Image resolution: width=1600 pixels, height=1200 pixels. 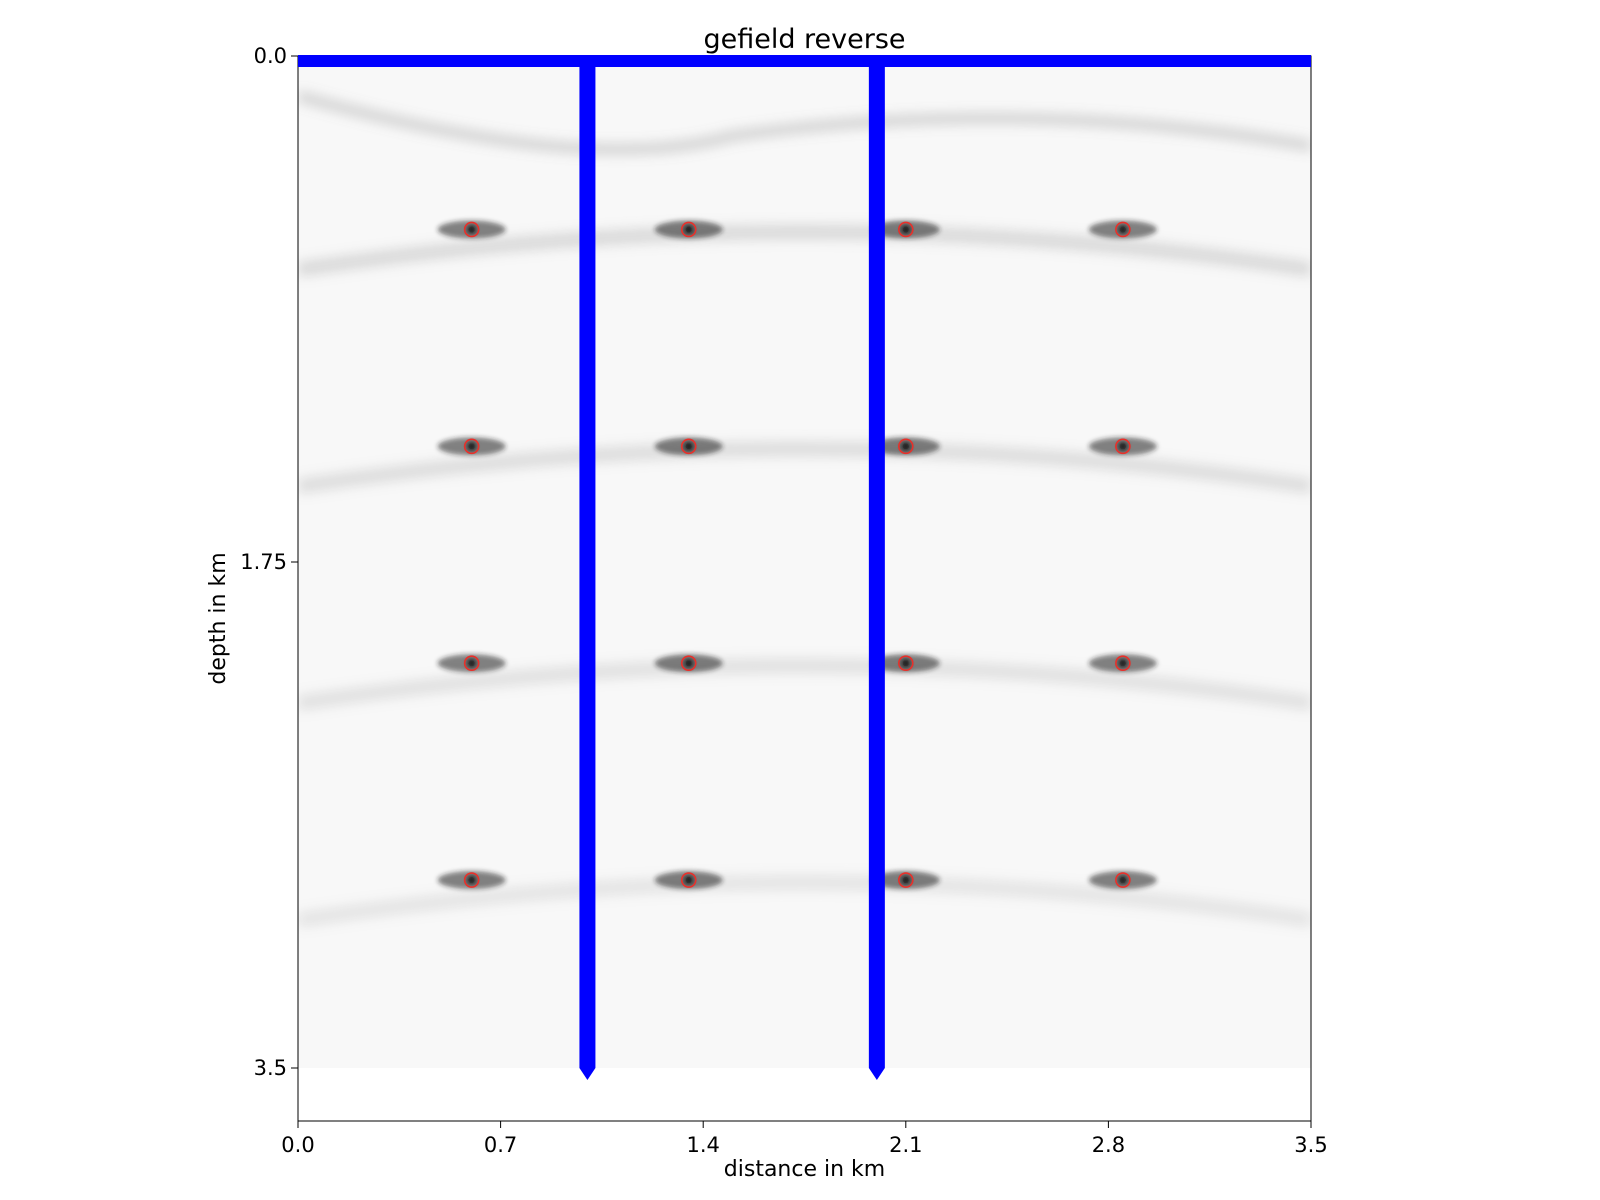 I want to click on x-tick-label: 2.1, so click(x=905, y=1145).